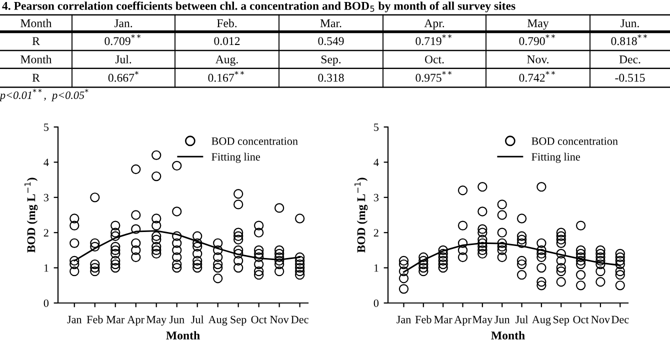 This screenshot has width=670, height=354. Describe the element at coordinates (331, 41) in the screenshot. I see `text: 0.549` at that location.